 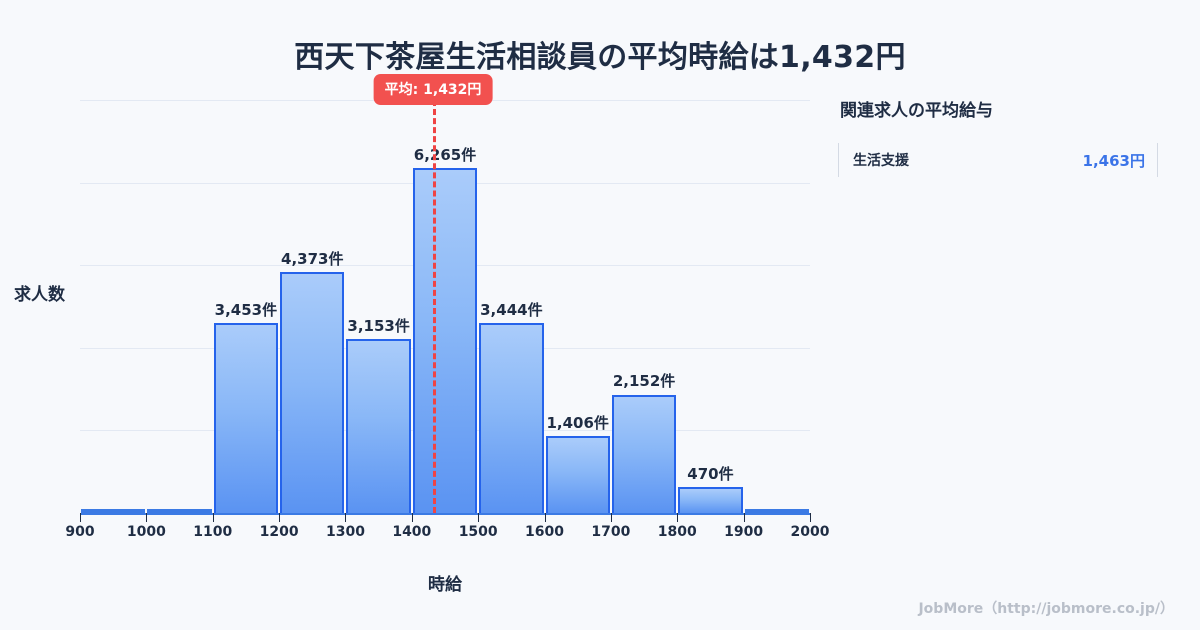 I want to click on x-axis-tick-label: 1700, so click(x=611, y=532).